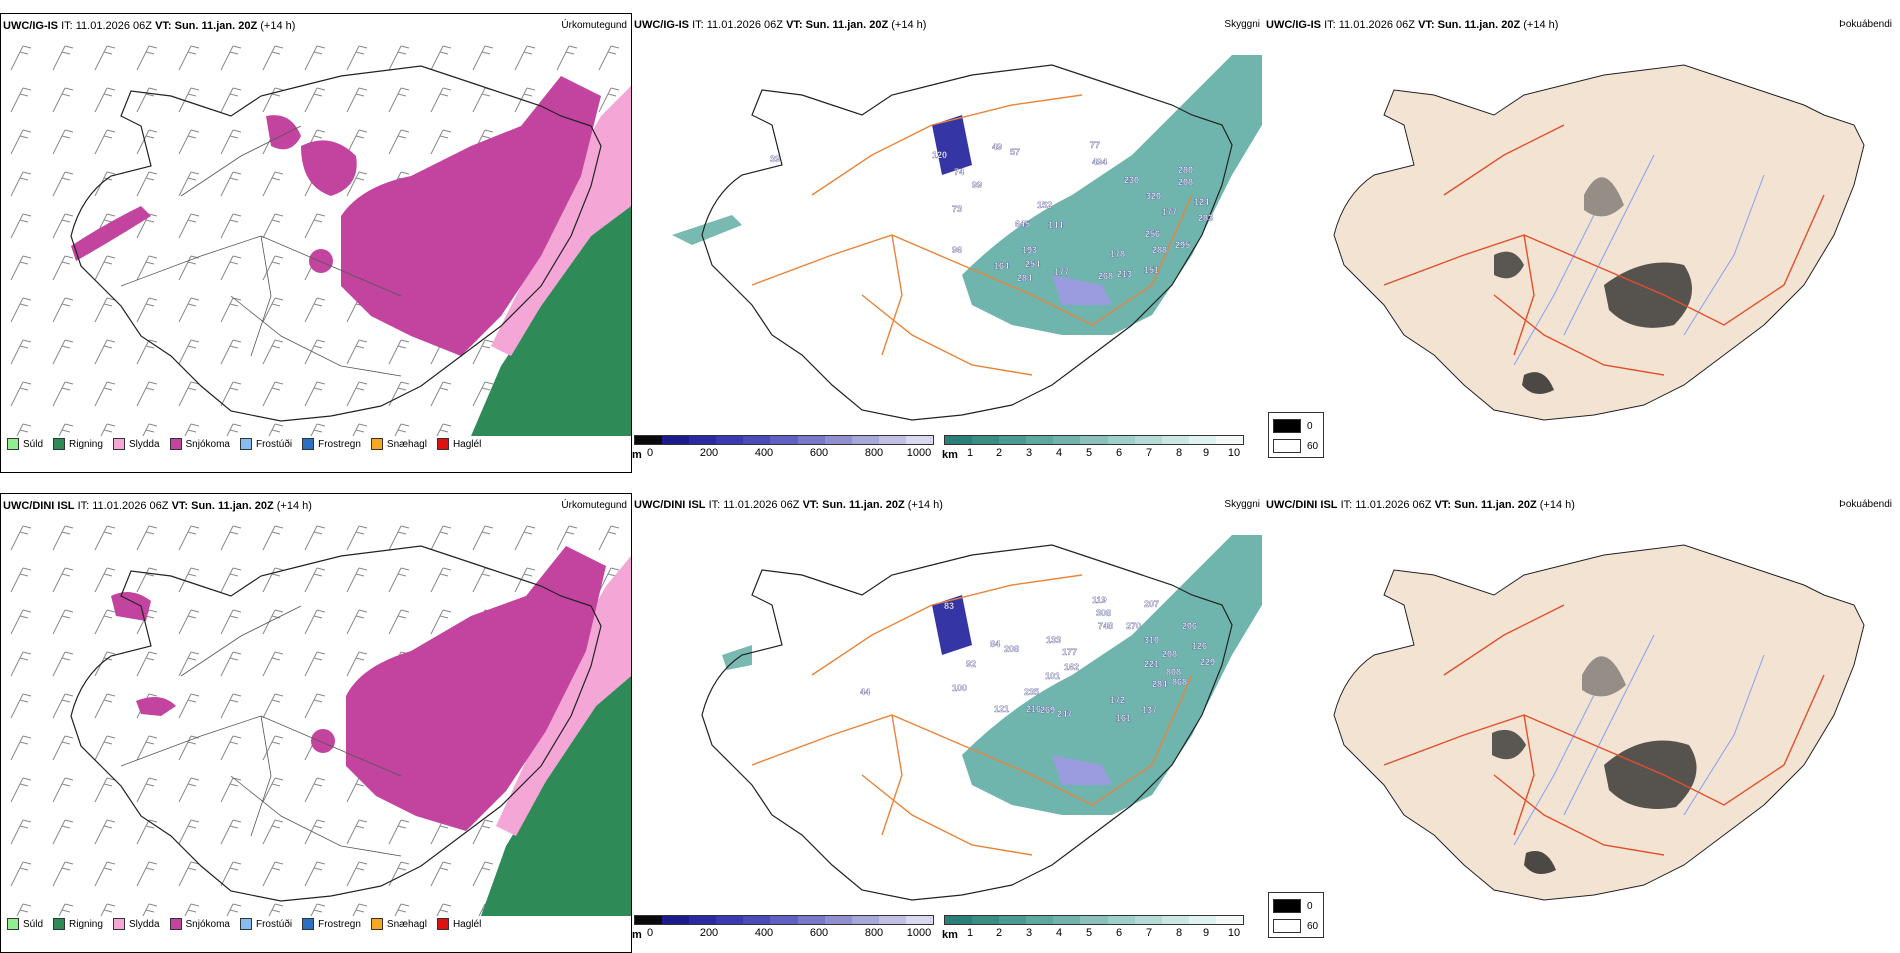 Image resolution: width=1900 pixels, height=953 pixels. What do you see at coordinates (783, 450) in the screenshot?
I see `elevation-colorbar: 0 200 400 600 800 1000 m` at bounding box center [783, 450].